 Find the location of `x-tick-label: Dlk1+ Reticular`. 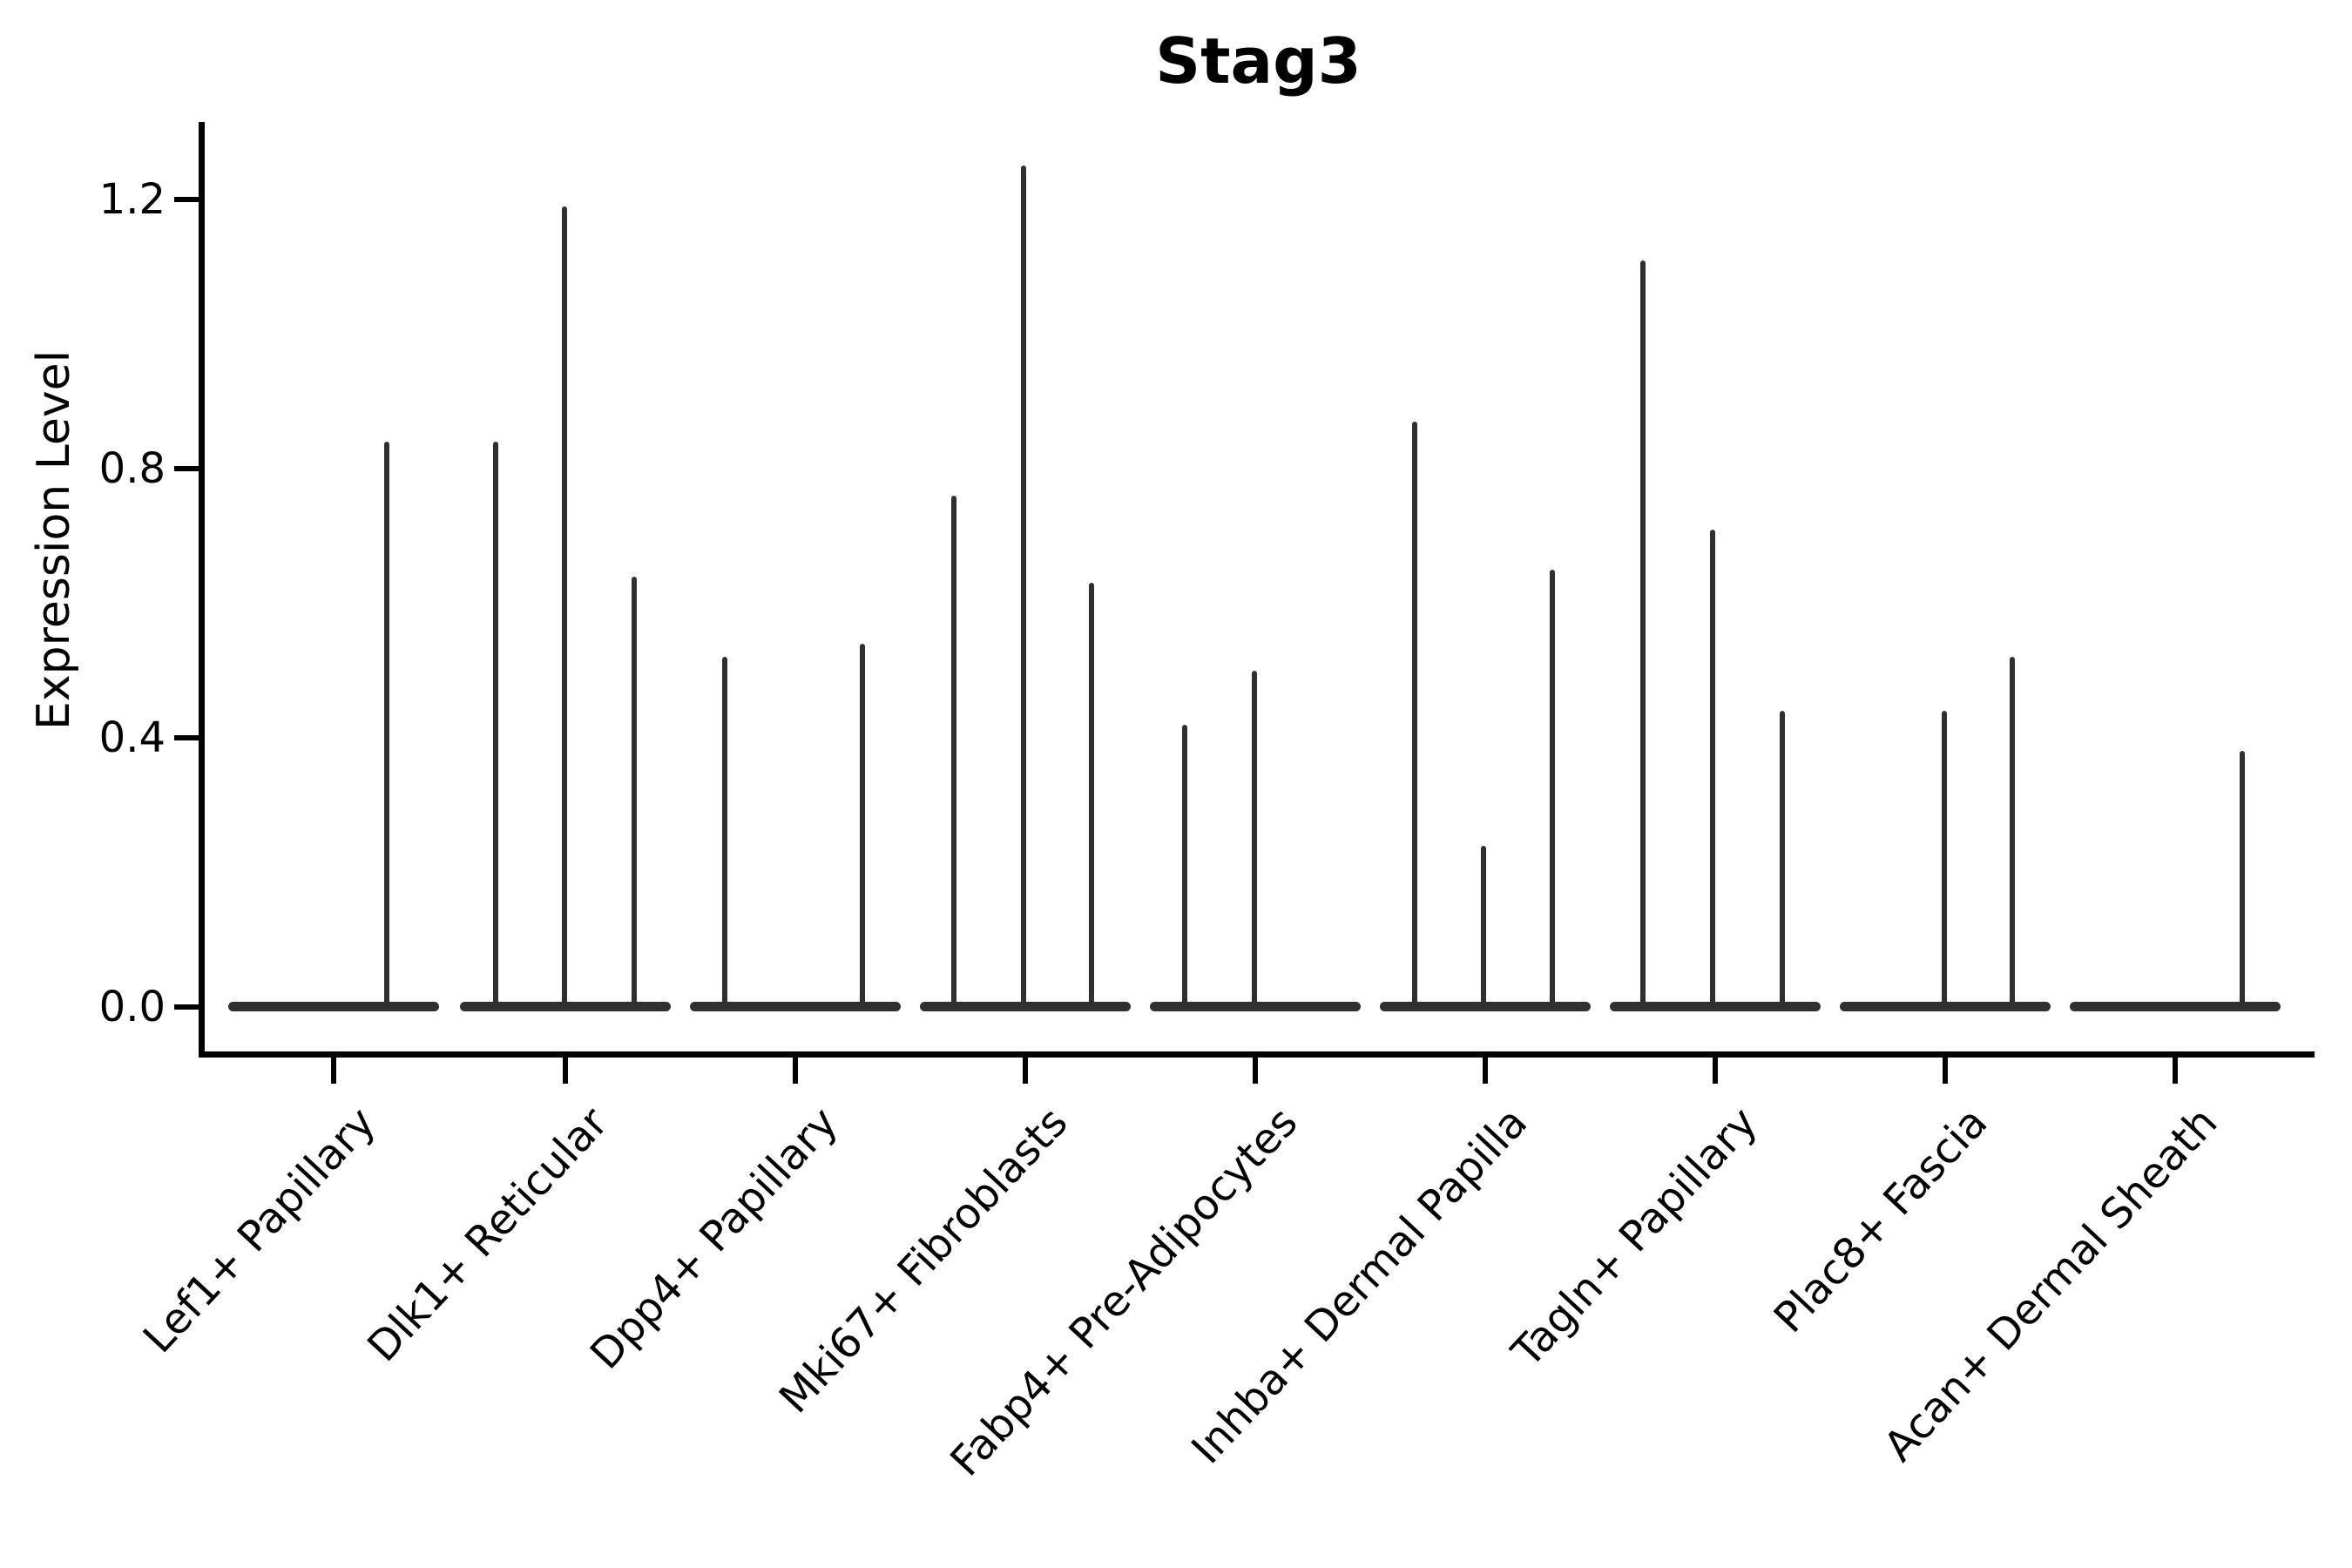

x-tick-label: Dlk1+ Reticular is located at coordinates (487, 1235).